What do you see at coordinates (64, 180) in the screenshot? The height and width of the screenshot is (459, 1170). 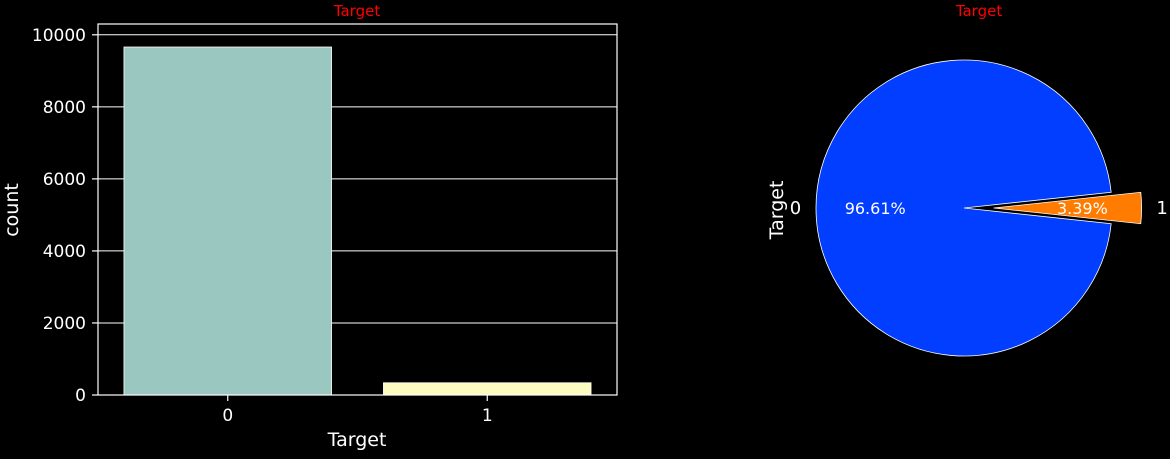 I see `bar-y-tick-label: 6000` at bounding box center [64, 180].